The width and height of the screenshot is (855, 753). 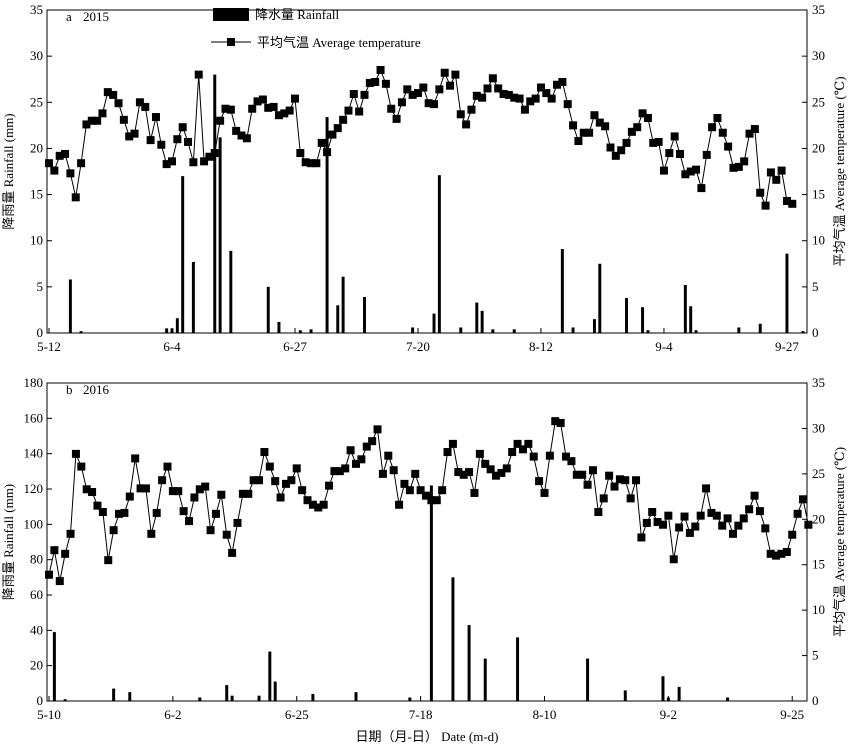 What do you see at coordinates (231, 14) in the screenshot?
I see `legend-rainfall-swatch` at bounding box center [231, 14].